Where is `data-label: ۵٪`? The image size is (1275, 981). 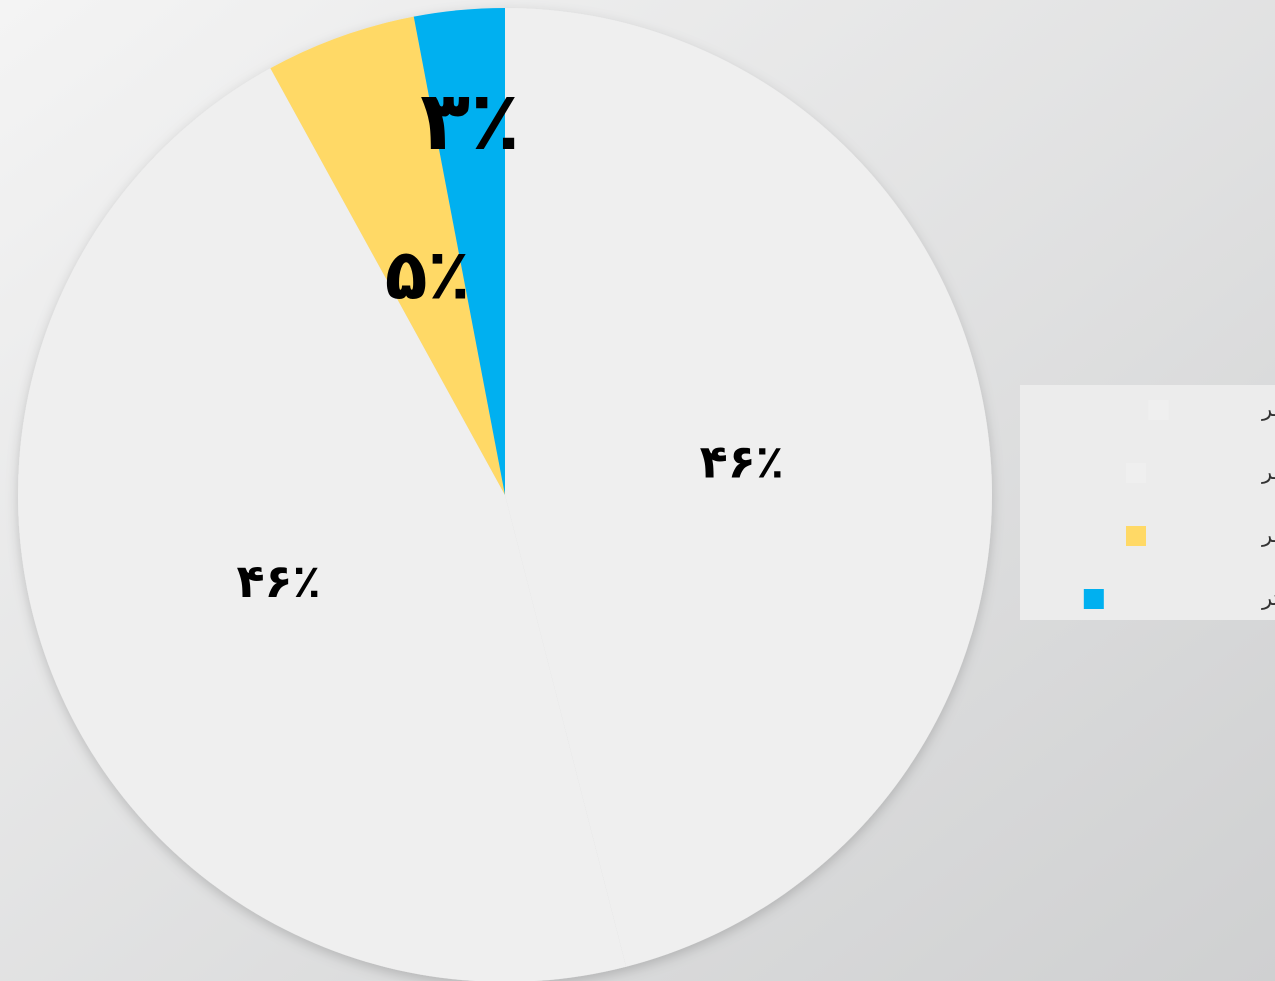
data-label: ۵٪ is located at coordinates (427, 275).